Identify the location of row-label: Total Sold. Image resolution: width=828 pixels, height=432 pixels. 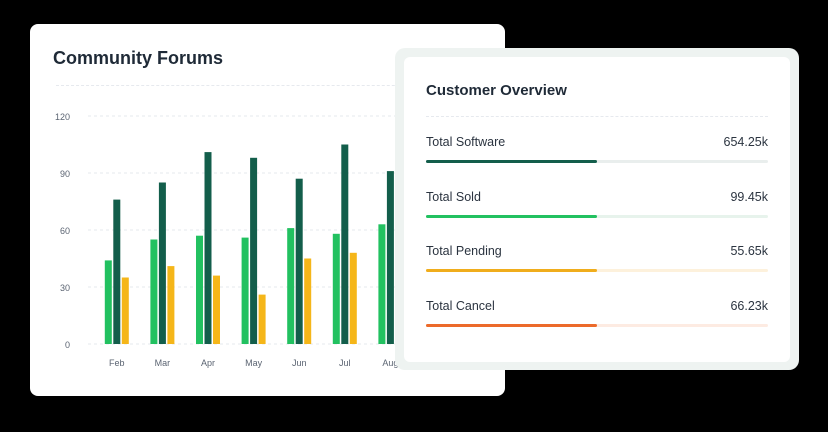
(453, 197).